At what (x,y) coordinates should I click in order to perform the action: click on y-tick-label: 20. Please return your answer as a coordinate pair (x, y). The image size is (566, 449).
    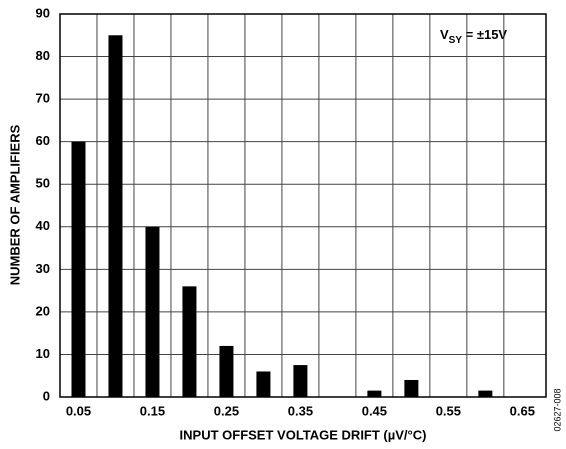
    Looking at the image, I should click on (43, 310).